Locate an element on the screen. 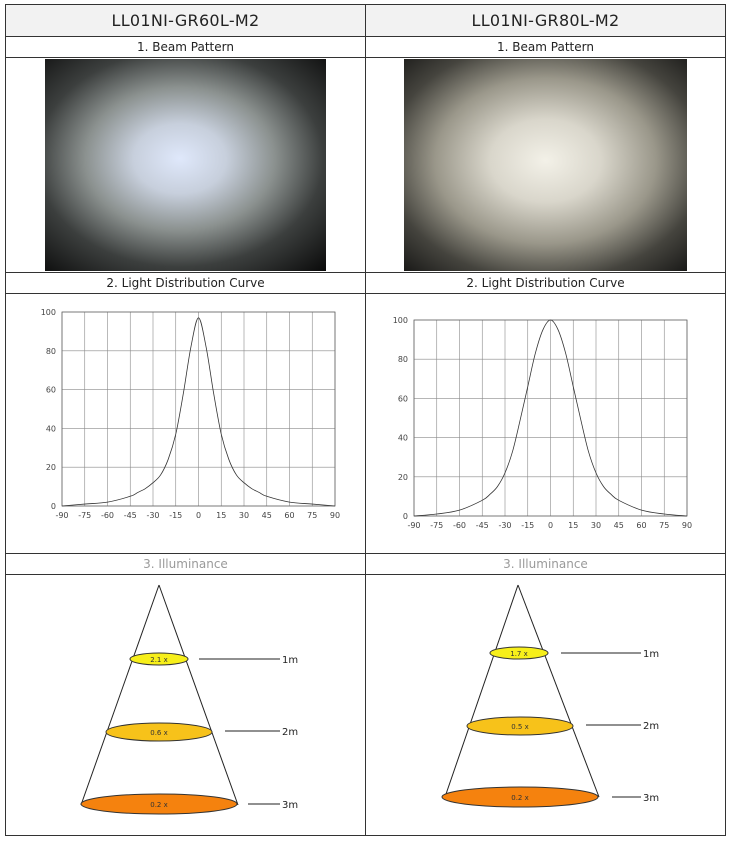  illuminance-value-1m: 1.7 x is located at coordinates (519, 654).